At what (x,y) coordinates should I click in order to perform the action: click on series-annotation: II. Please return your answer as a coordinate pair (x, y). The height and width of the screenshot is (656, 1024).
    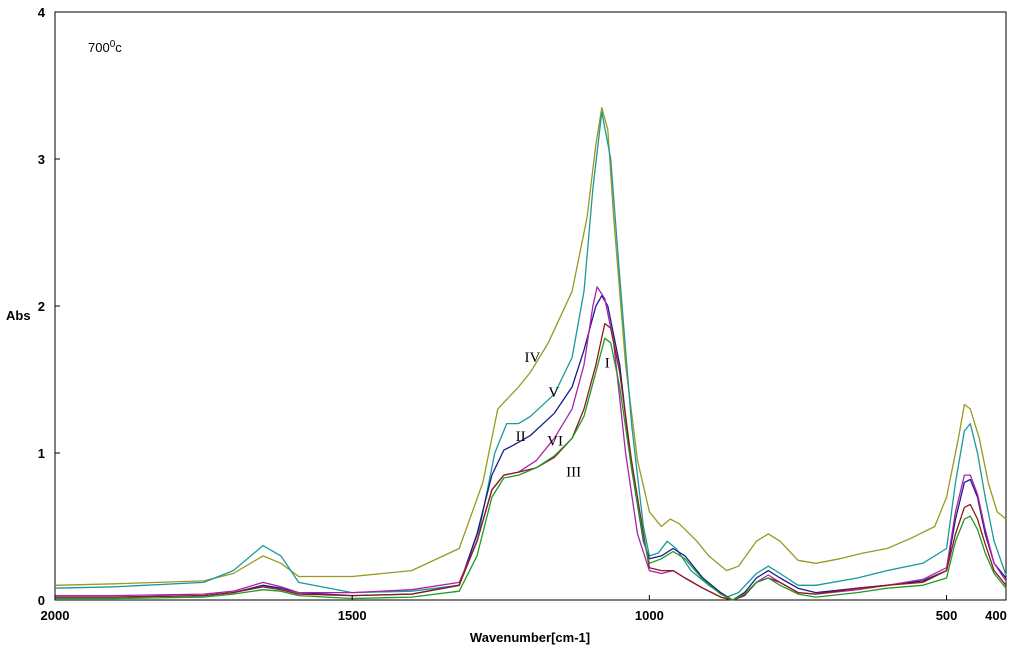
    Looking at the image, I should click on (521, 437).